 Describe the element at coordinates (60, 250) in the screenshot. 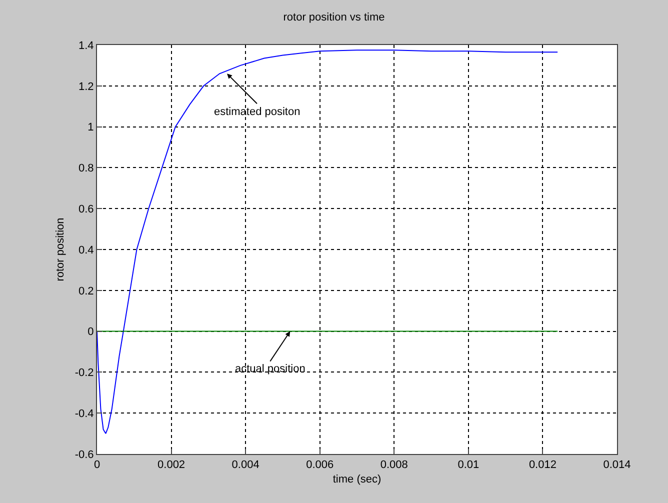

I see `y-axis-title: rotor position` at that location.